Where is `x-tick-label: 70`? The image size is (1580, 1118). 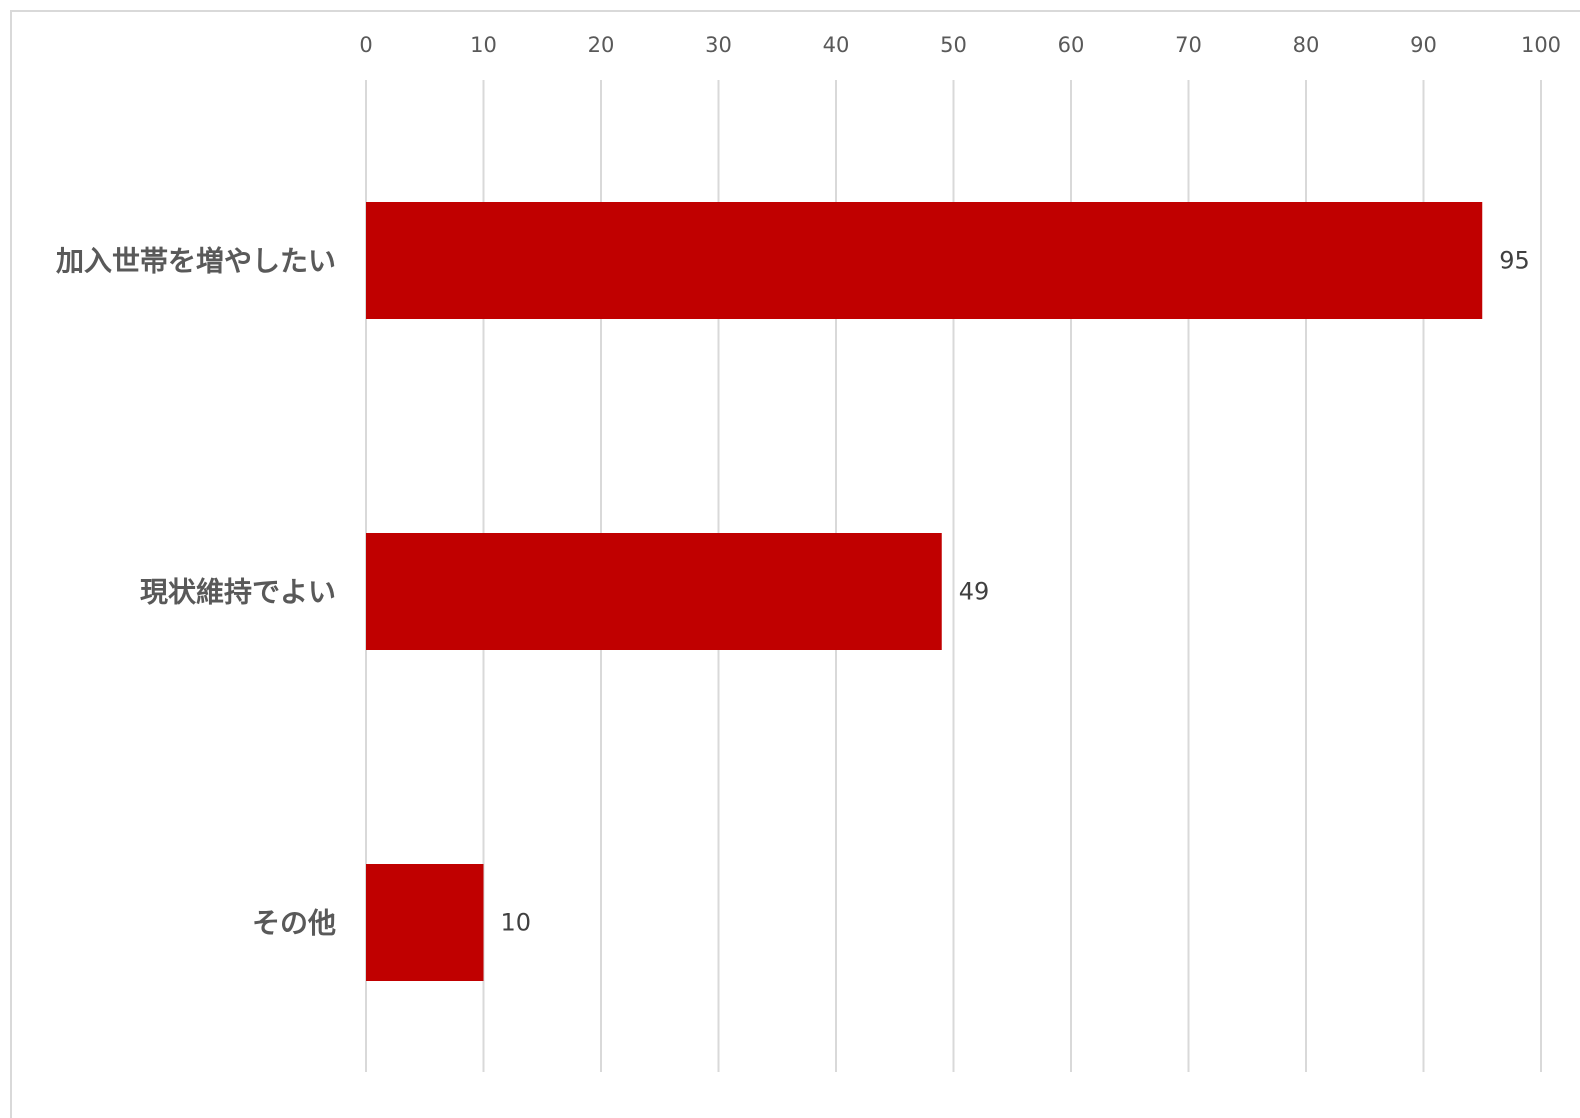 x-tick-label: 70 is located at coordinates (1188, 45).